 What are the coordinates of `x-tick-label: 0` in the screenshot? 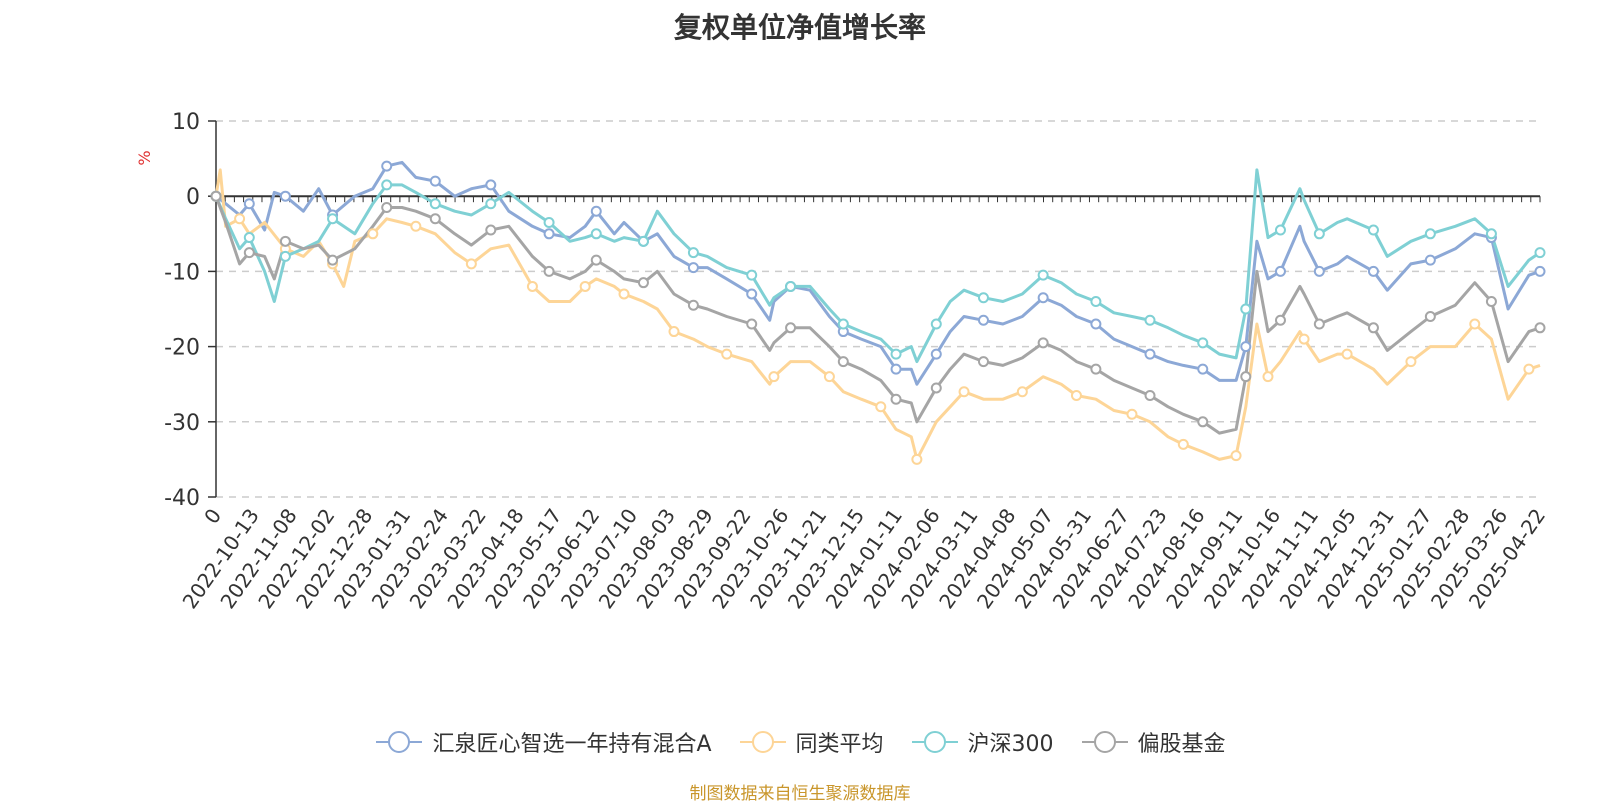 It's located at (212, 516).